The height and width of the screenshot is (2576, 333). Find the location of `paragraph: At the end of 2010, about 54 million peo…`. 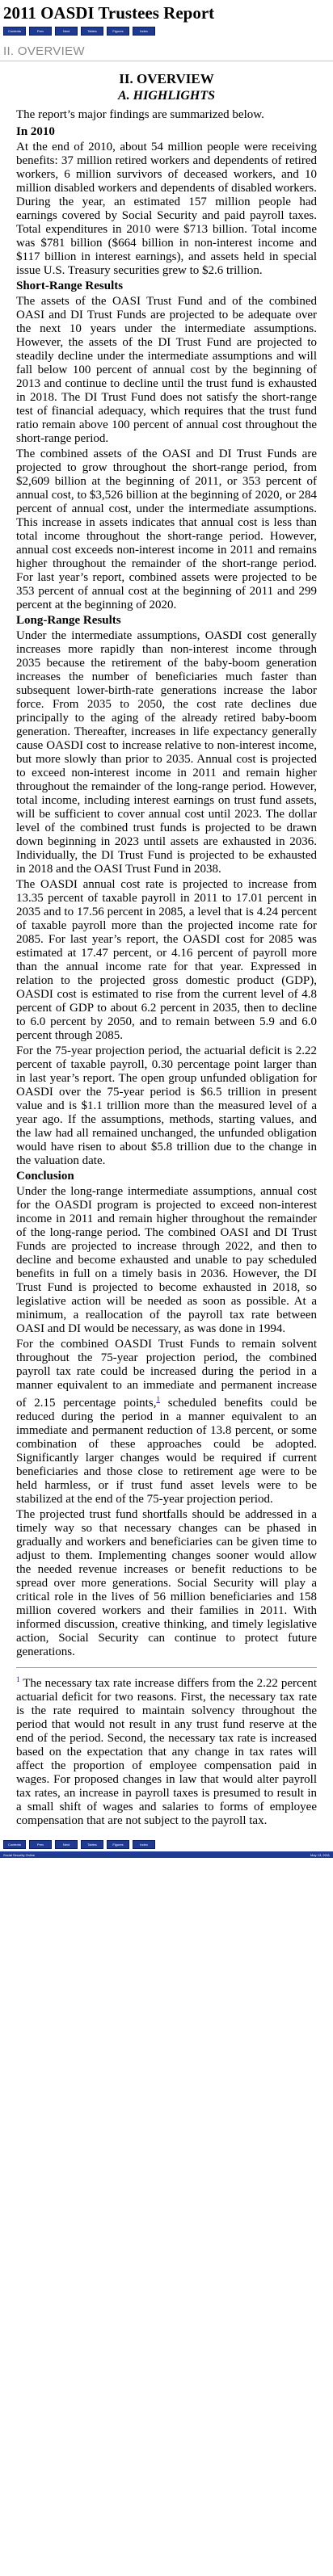

paragraph: At the end of 2010, about 54 million peo… is located at coordinates (167, 209).